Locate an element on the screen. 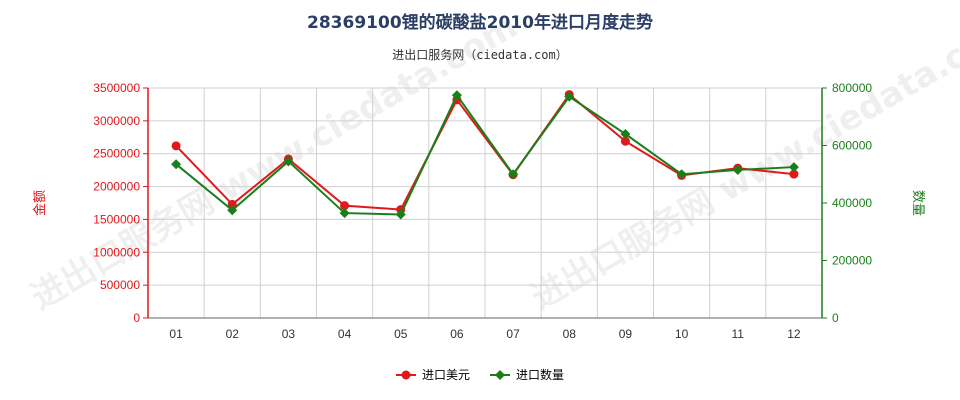  left-axis-tick-label: 3500000 is located at coordinates (116, 88).